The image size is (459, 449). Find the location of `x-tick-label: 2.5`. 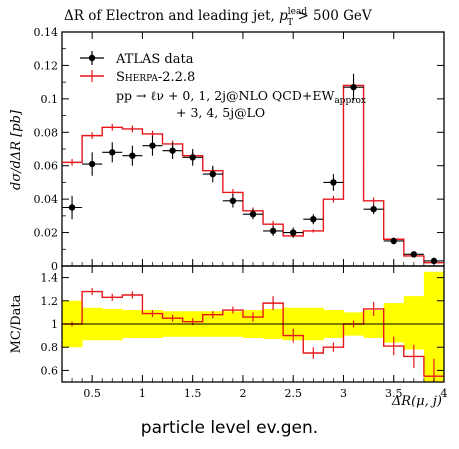

x-tick-label: 2.5 is located at coordinates (293, 393).